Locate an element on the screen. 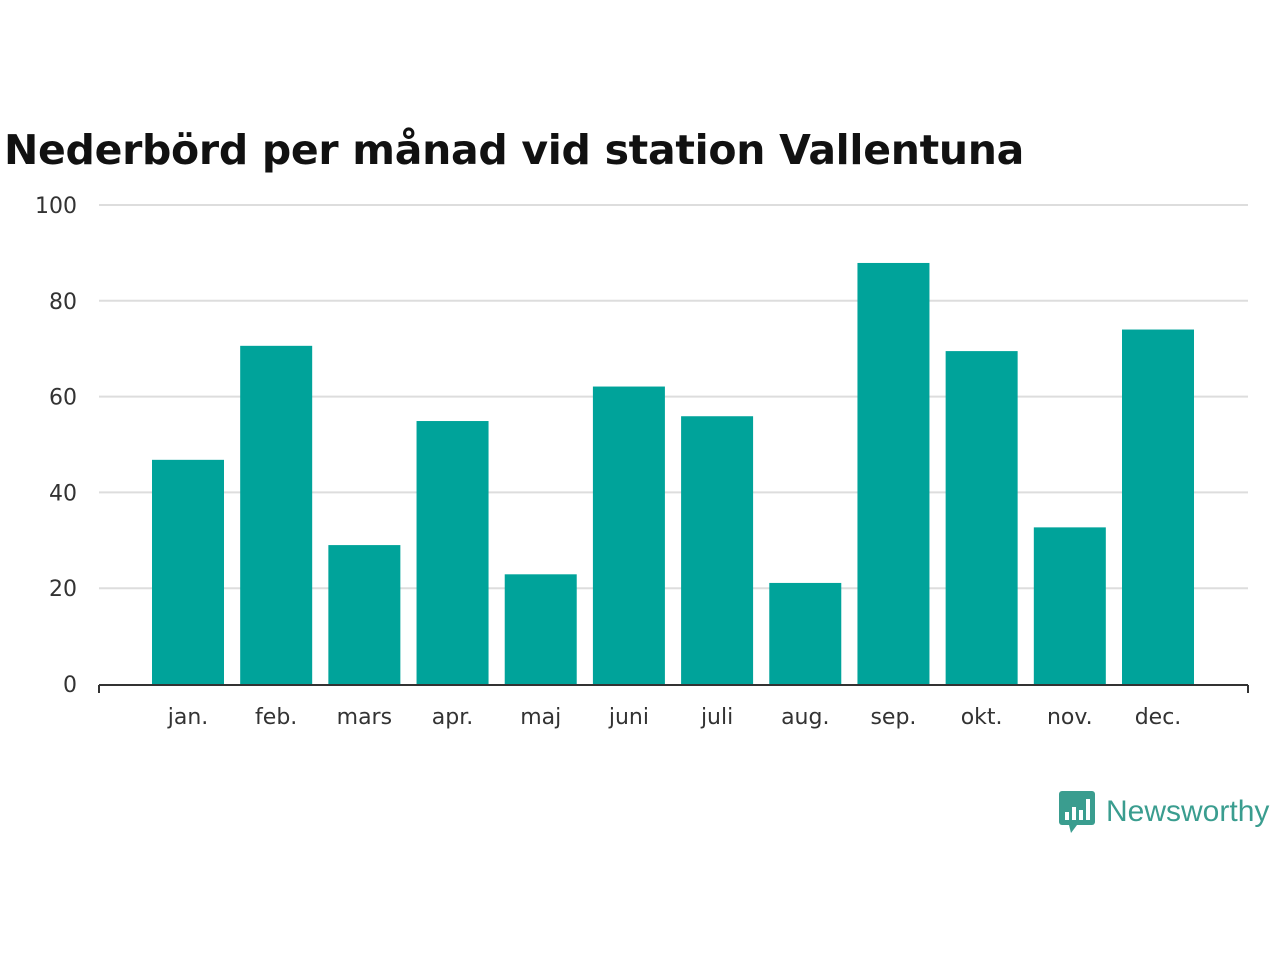 This screenshot has width=1280, height=960. brand-logo: Newsworthy is located at coordinates (1163, 812).